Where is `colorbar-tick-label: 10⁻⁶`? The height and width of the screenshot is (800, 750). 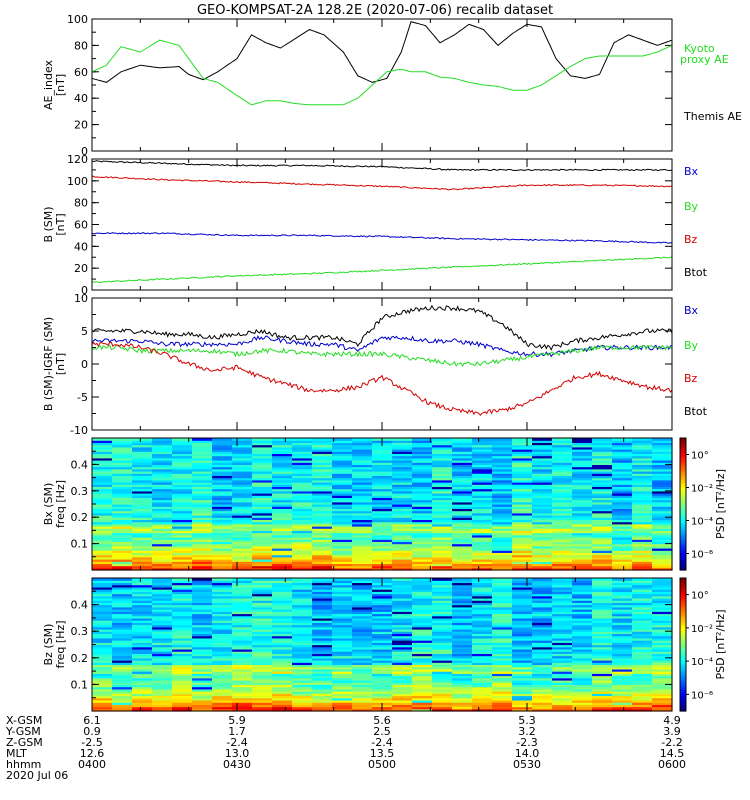
colorbar-tick-label: 10⁻⁶ is located at coordinates (702, 555).